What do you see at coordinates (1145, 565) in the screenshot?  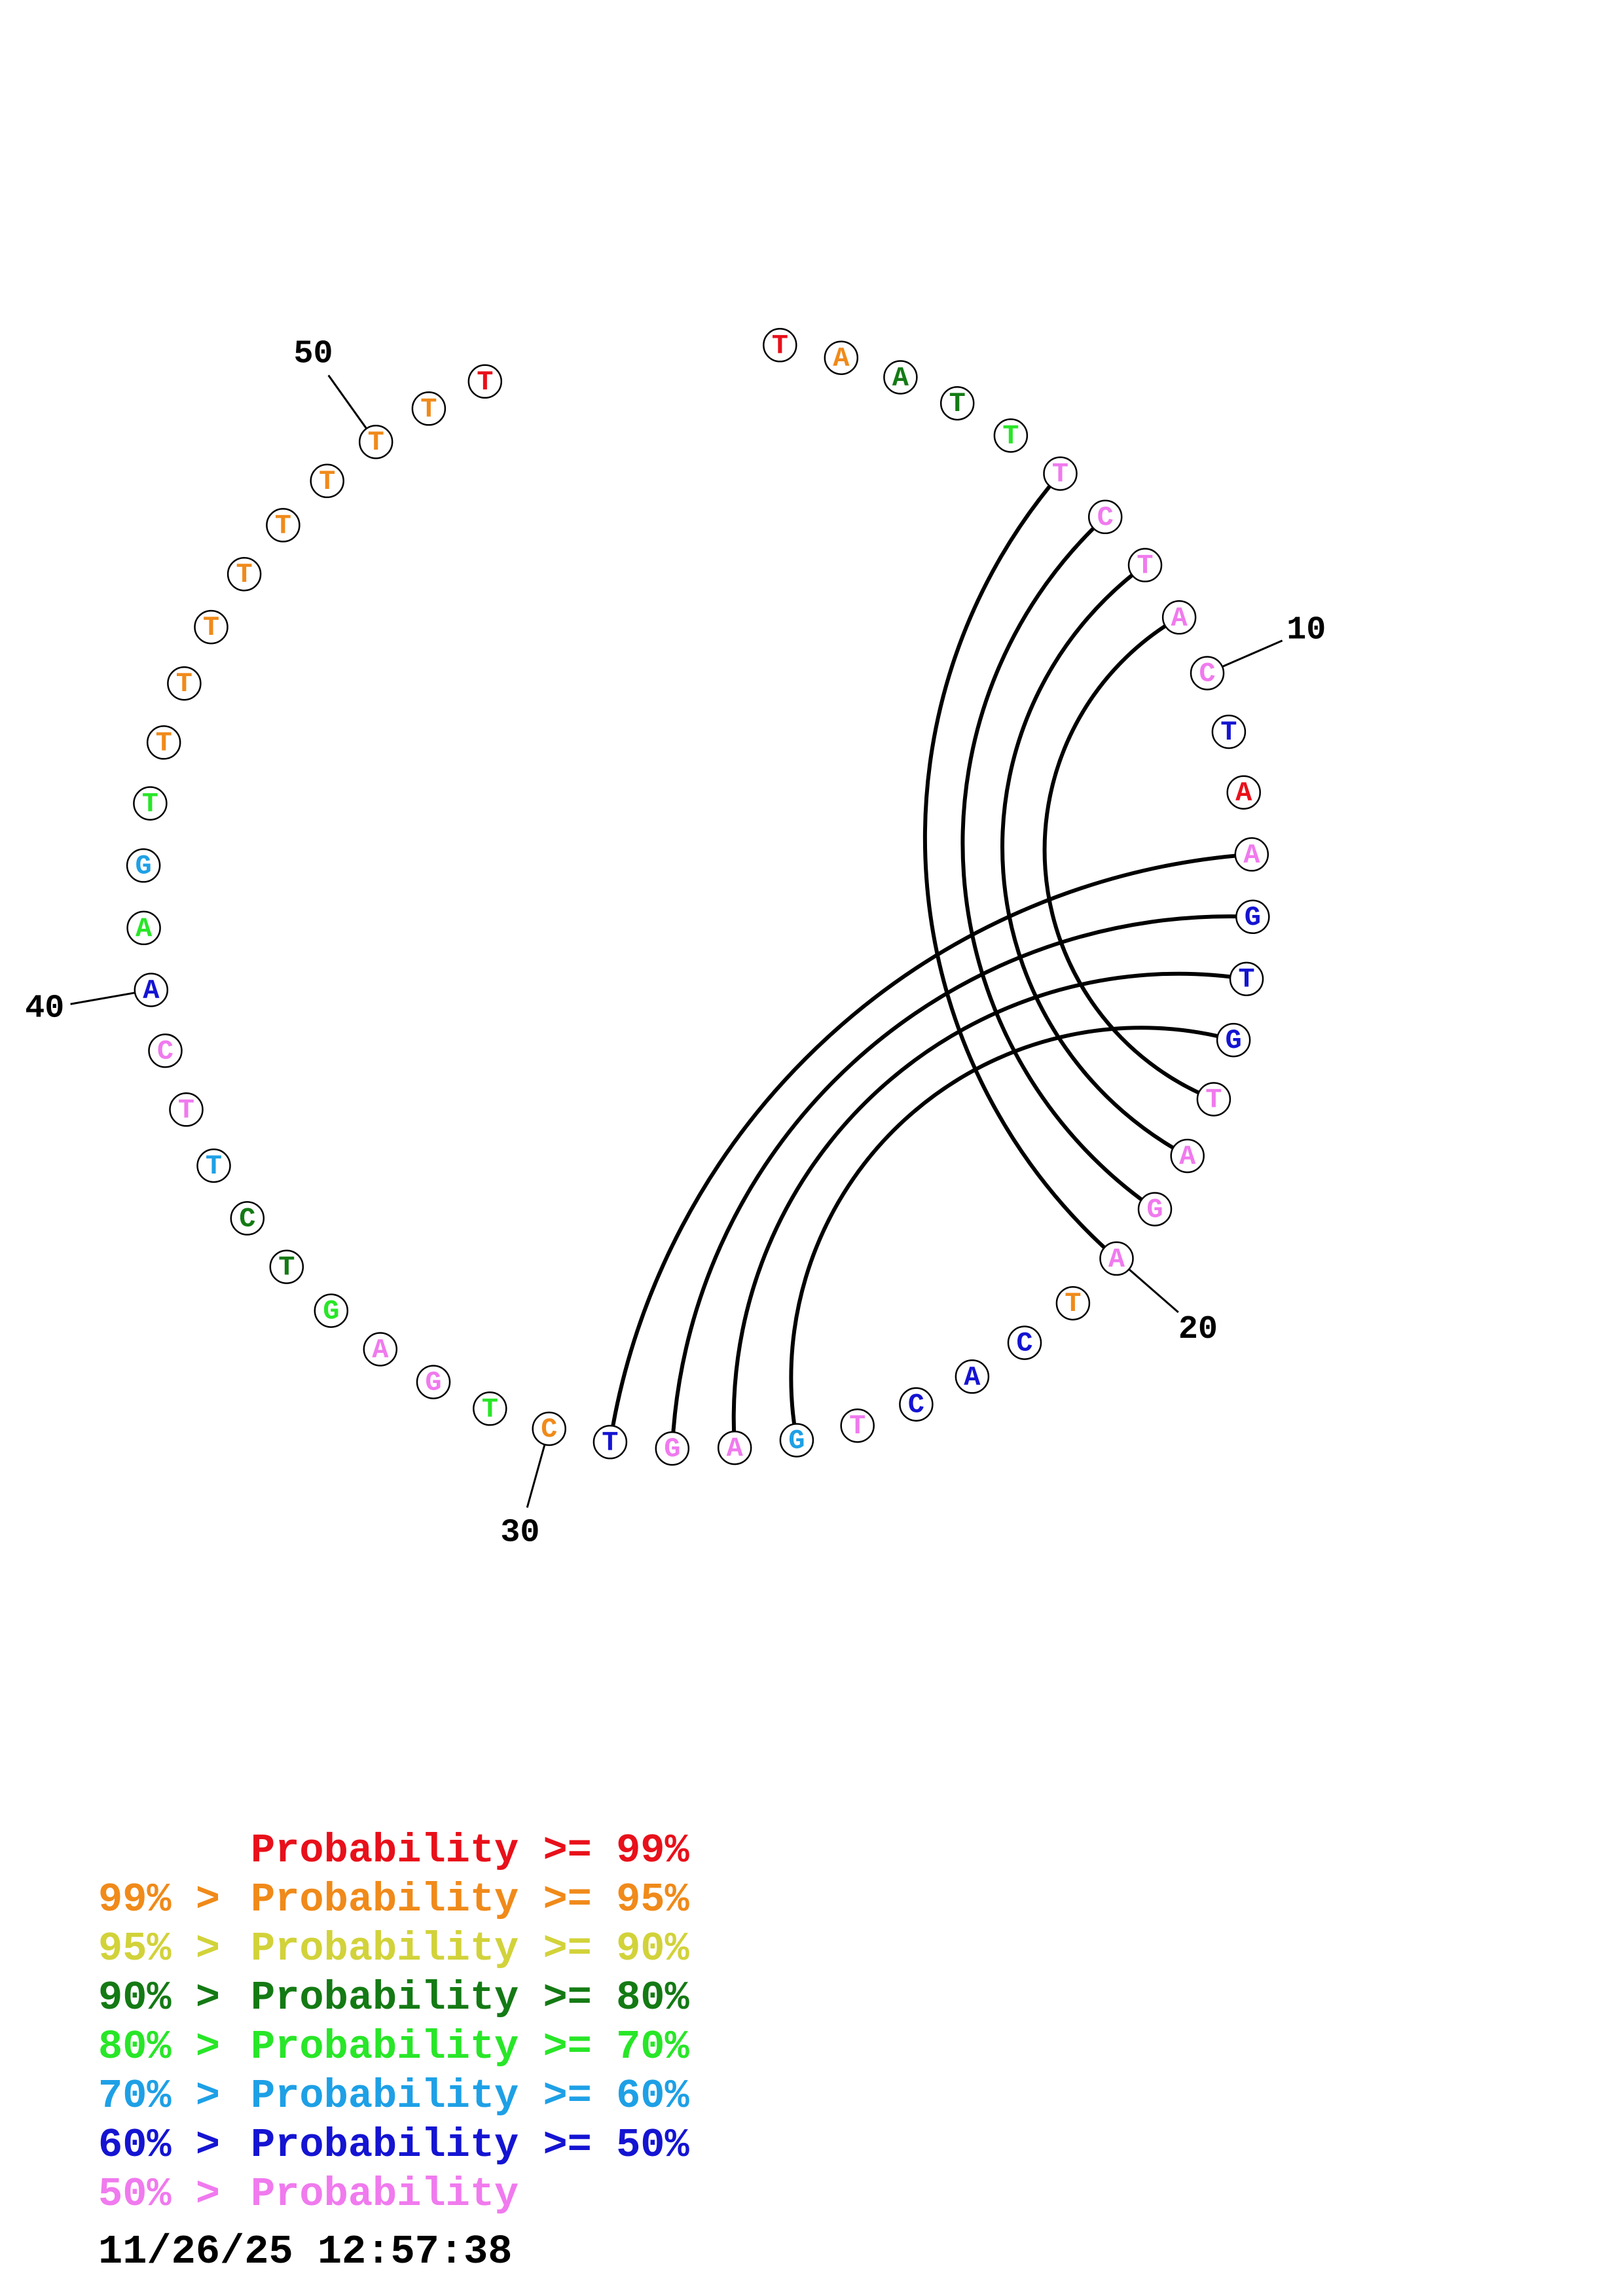 I see `base-letter-8: T` at bounding box center [1145, 565].